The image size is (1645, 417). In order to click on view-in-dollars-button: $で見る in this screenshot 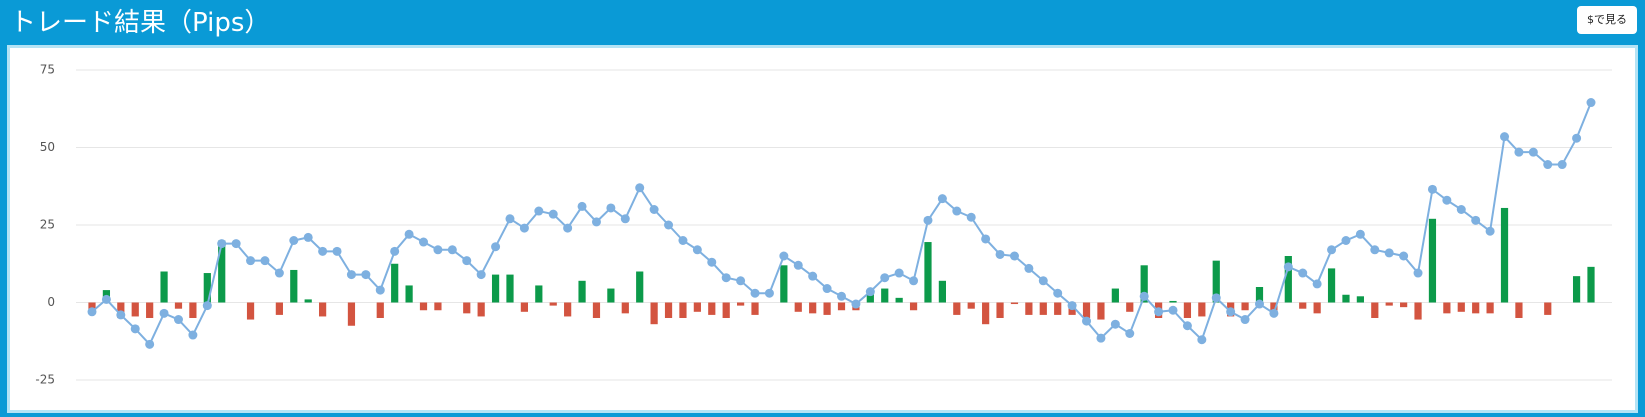, I will do `click(1607, 20)`.